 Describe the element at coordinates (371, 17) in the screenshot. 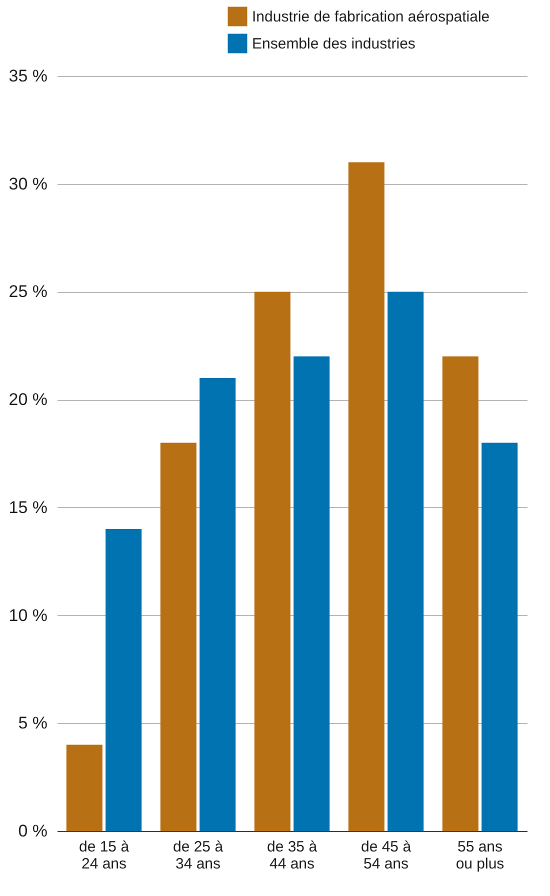

I see `legend-label: Industrie de fabrication aérospatiale` at that location.